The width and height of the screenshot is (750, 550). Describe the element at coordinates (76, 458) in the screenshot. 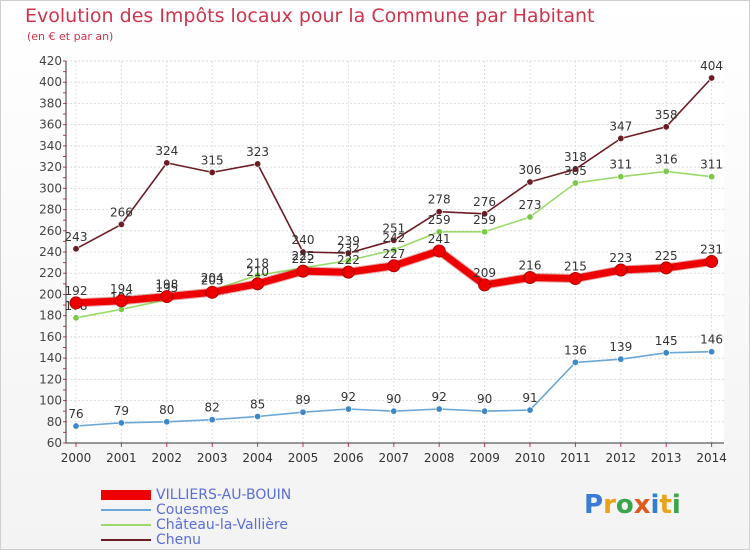

I see `x-tick-label: 2000` at that location.